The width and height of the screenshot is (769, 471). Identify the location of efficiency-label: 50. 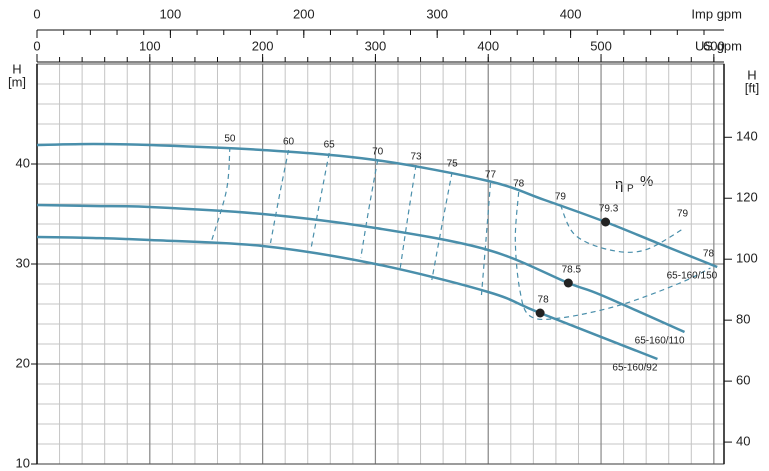
(230, 139).